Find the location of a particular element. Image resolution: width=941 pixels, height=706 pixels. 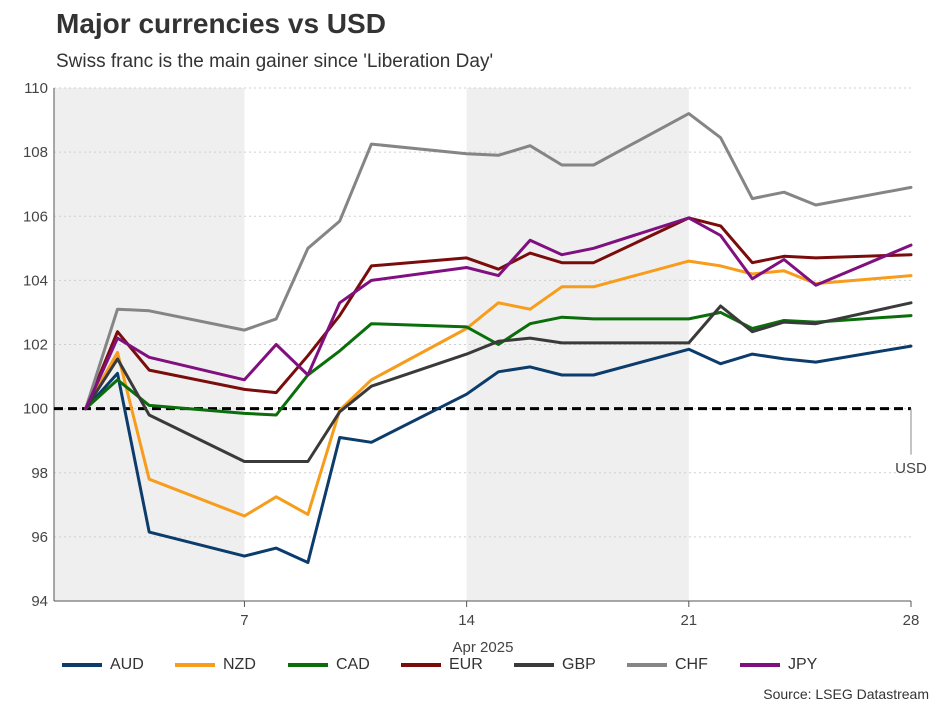

legend-item-aud: AUD is located at coordinates (118, 665).